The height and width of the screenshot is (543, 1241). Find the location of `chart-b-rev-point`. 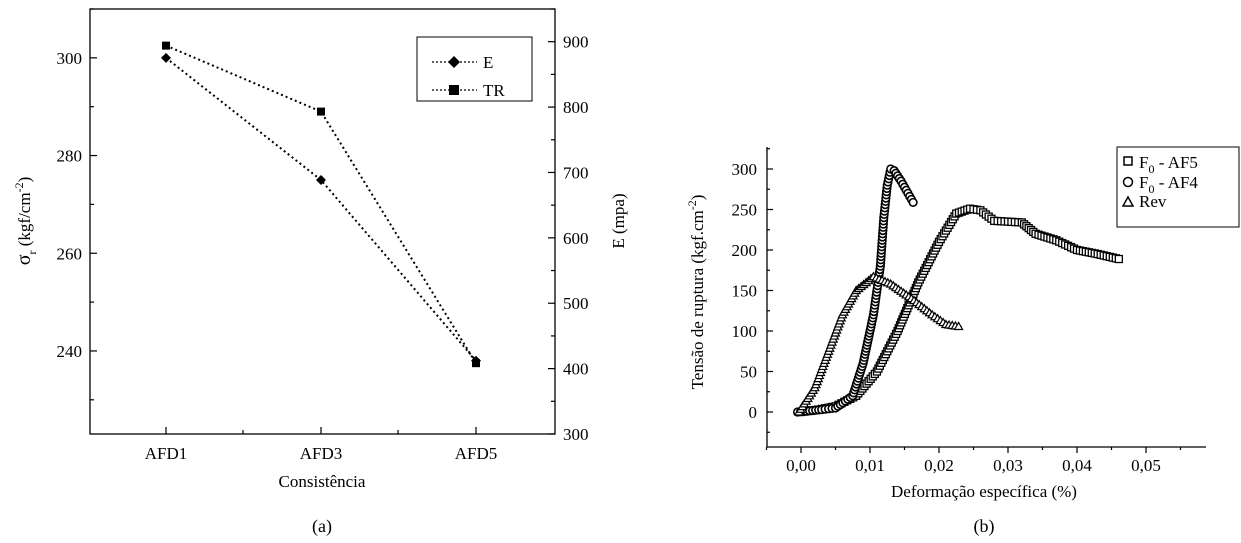

chart-b-rev-point is located at coordinates (958, 326).